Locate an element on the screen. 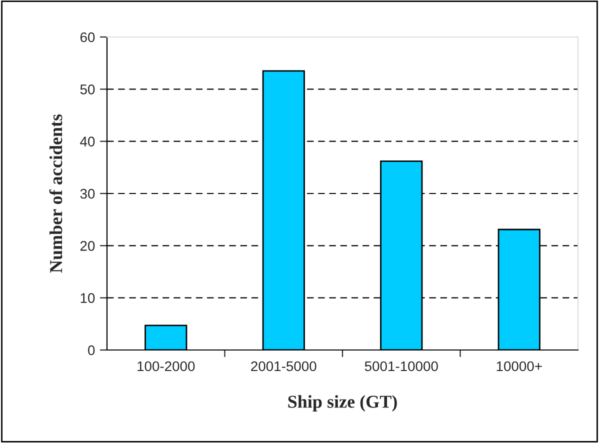 The image size is (599, 443). x-axis-title: Ship size (GT) is located at coordinates (342, 403).